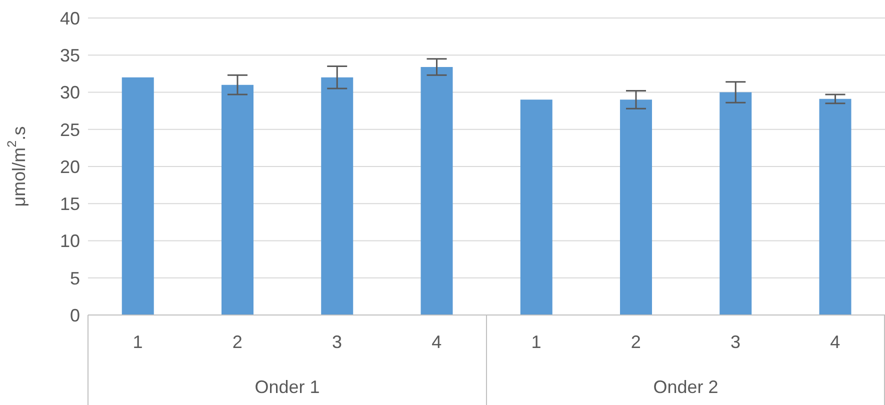 Image resolution: width=885 pixels, height=405 pixels. I want to click on text: Onder 1, so click(287, 387).